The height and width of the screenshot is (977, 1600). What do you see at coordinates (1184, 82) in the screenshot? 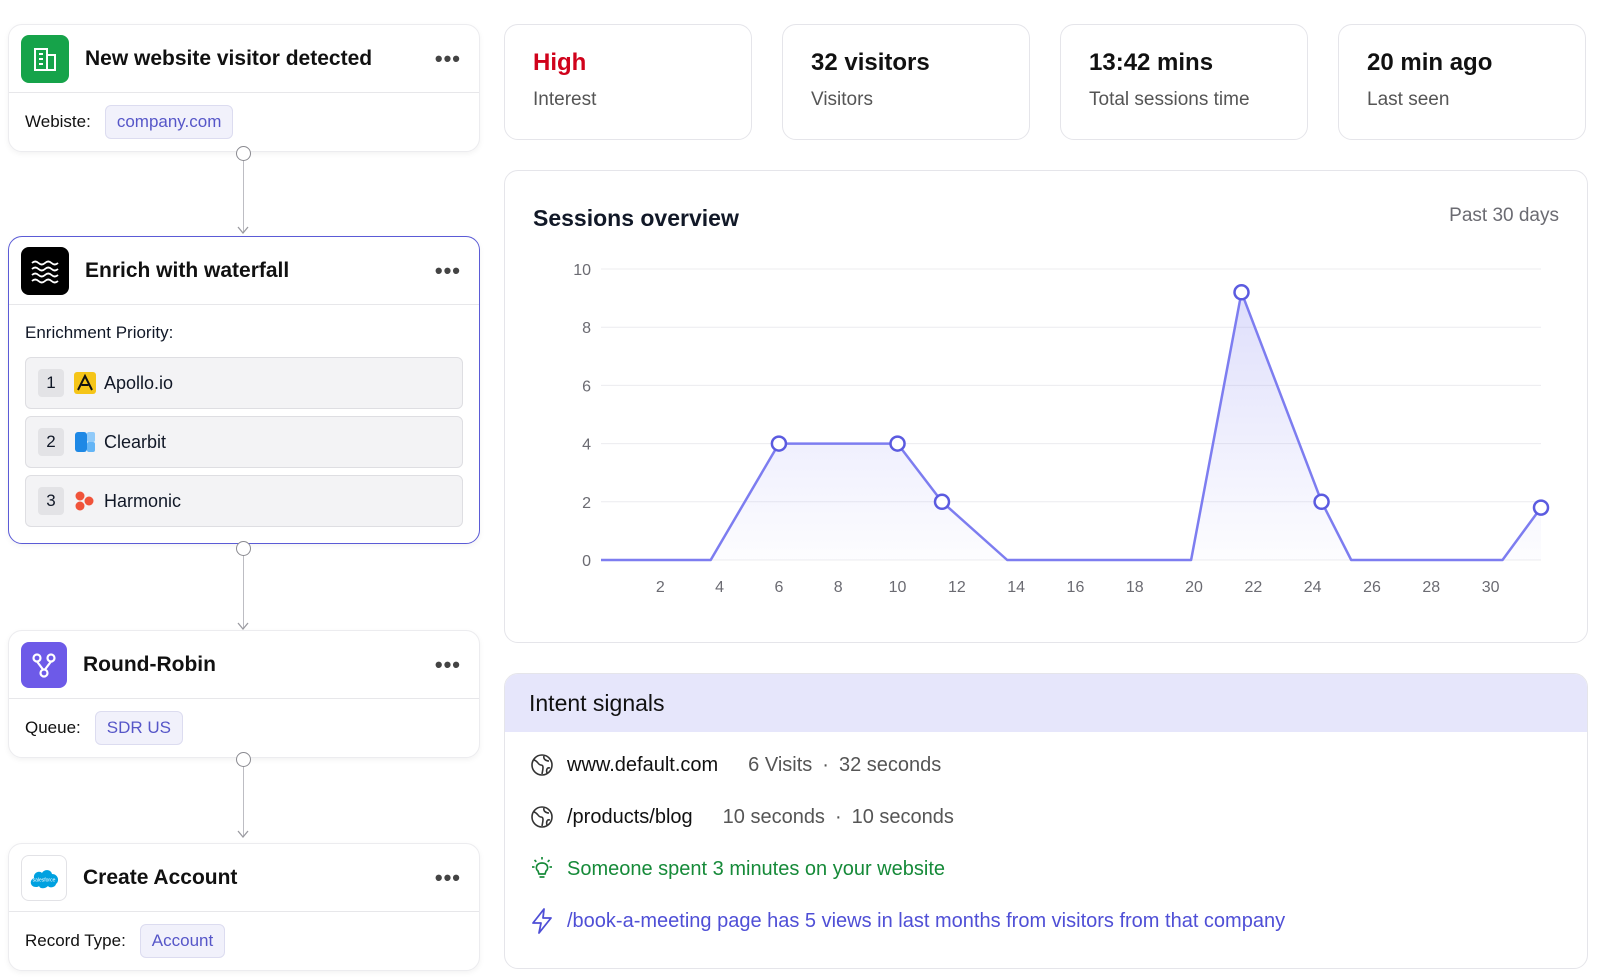
I see `stat-card-session-time: 13:42 mins Total sessions time` at bounding box center [1184, 82].